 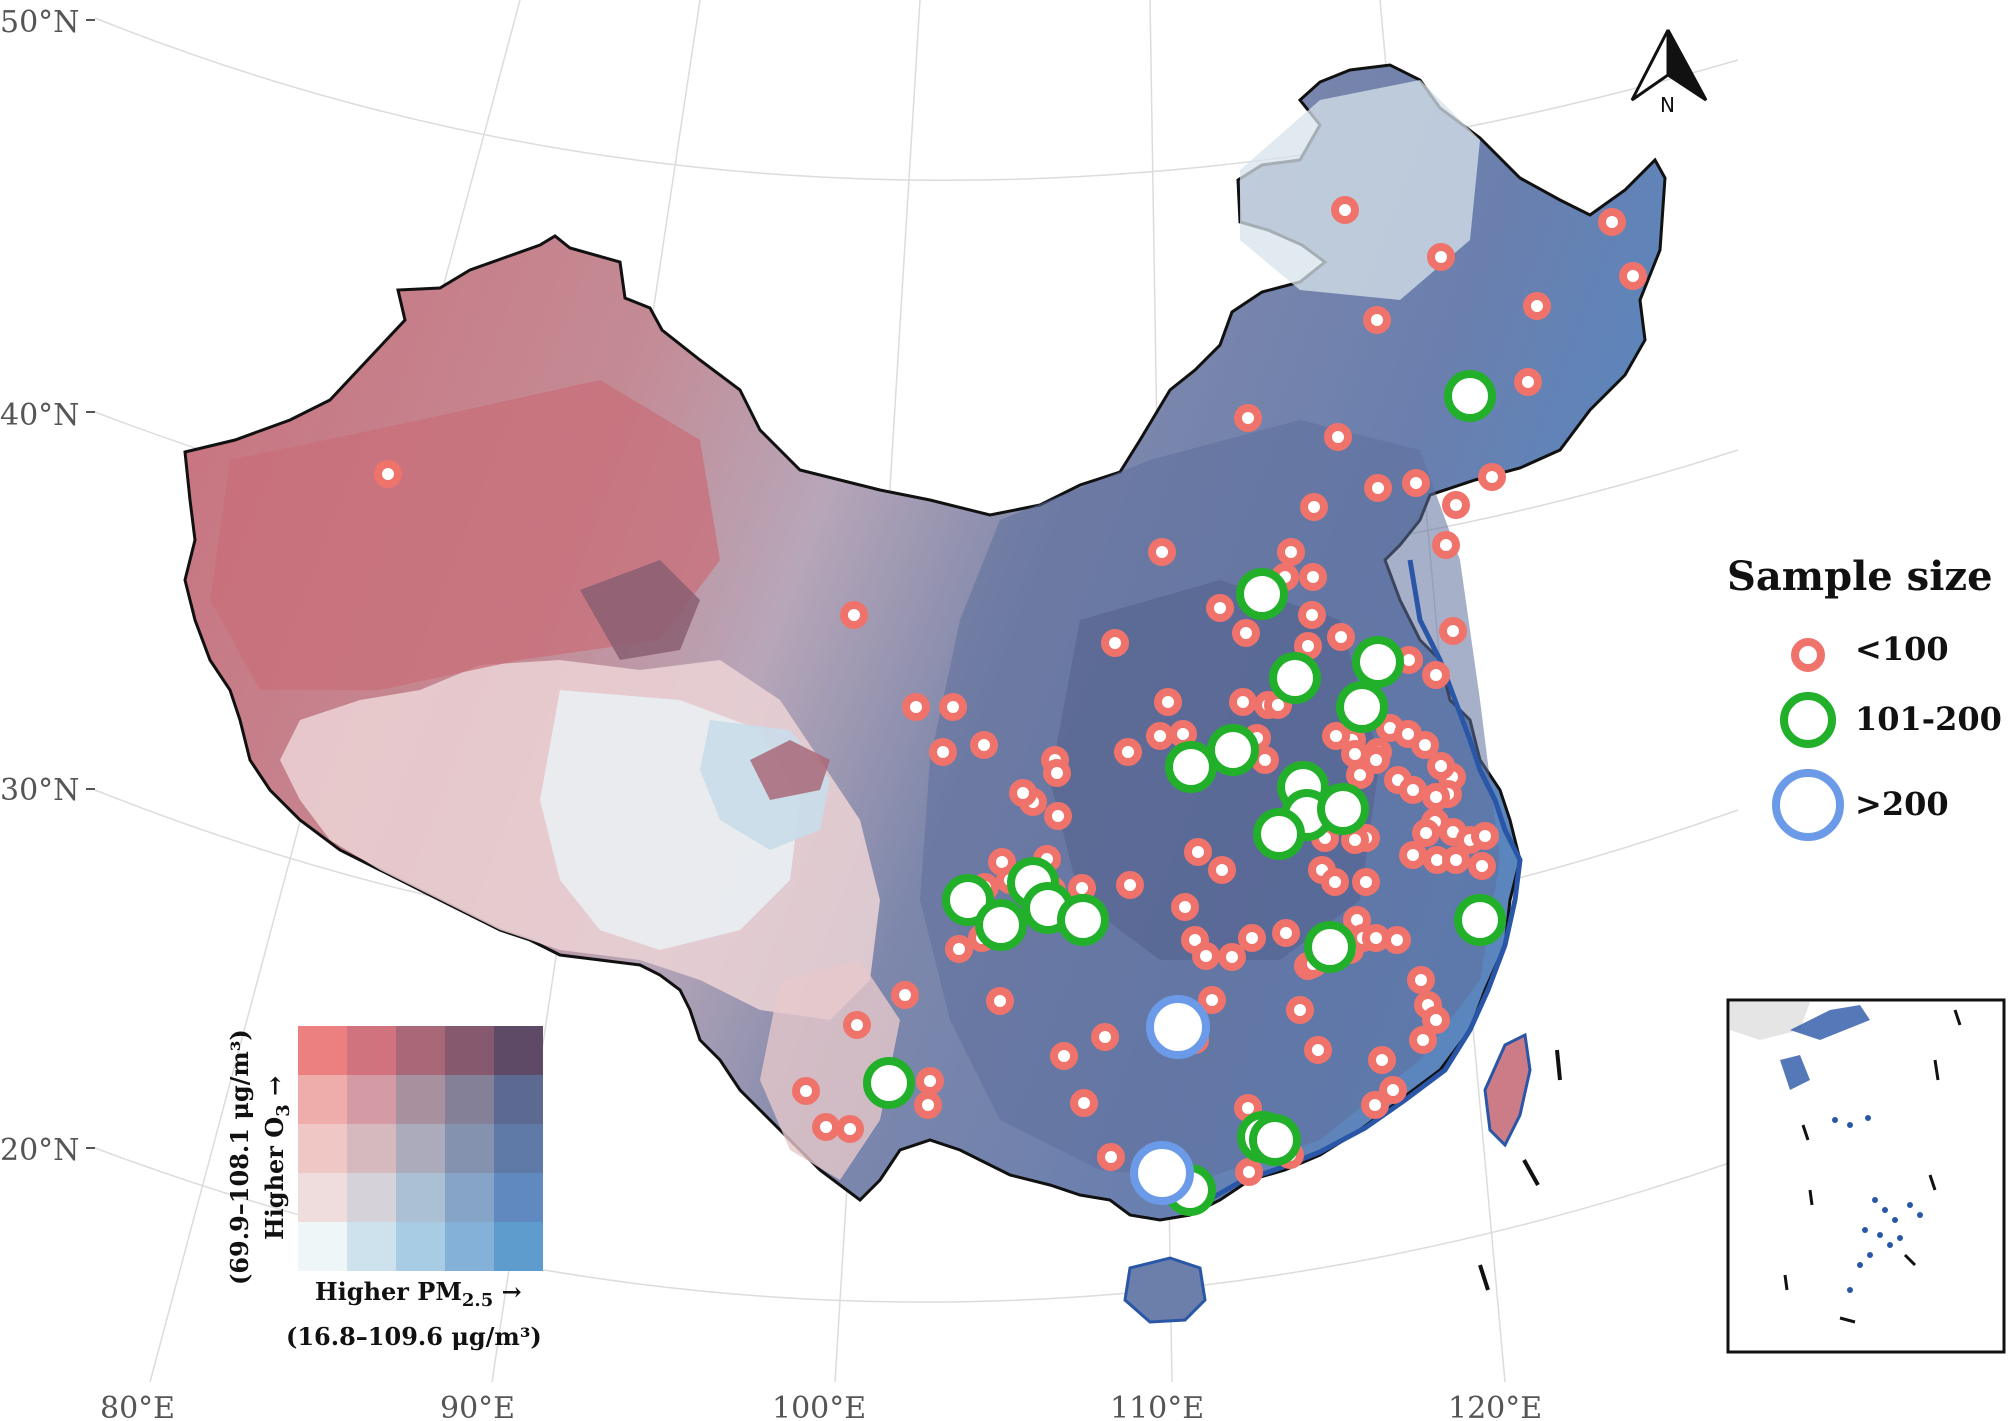 What do you see at coordinates (39, 1150) in the screenshot?
I see `lat-label-20: 20°N` at bounding box center [39, 1150].